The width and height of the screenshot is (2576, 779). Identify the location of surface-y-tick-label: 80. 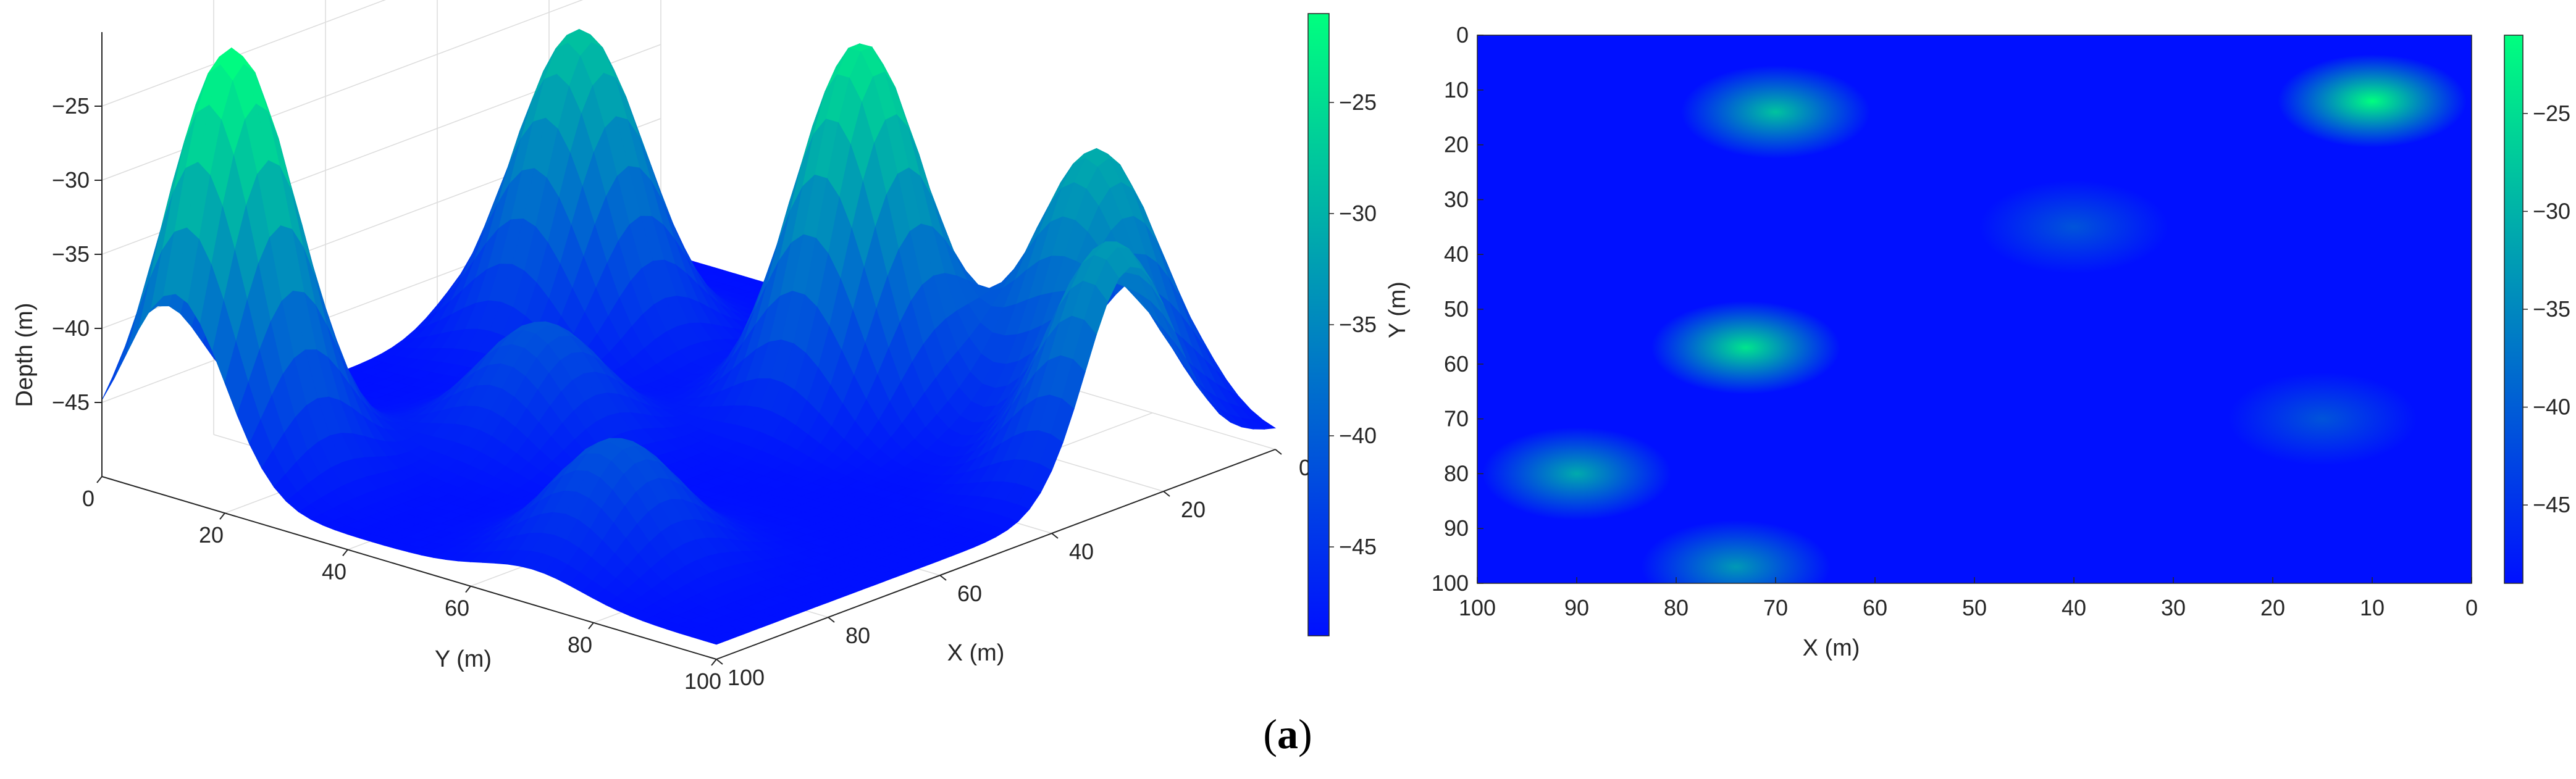
(580, 644).